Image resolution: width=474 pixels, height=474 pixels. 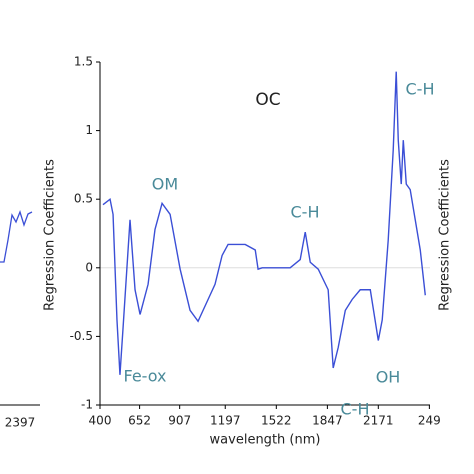 I want to click on x-tick-label: 249, so click(x=429, y=421).